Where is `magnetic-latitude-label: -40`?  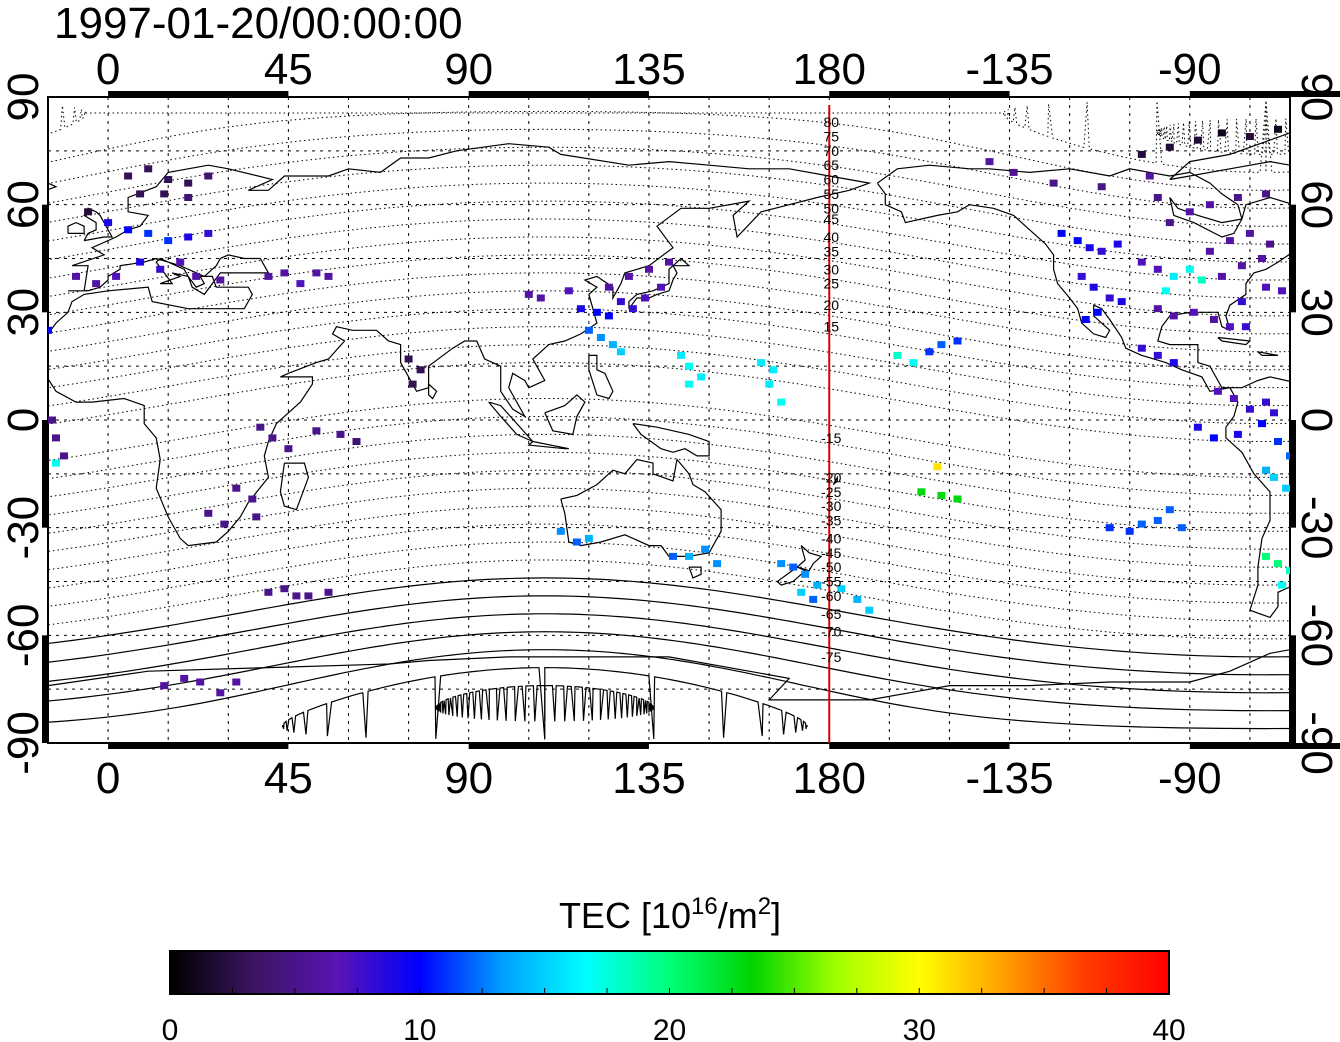
magnetic-latitude-label: -40 is located at coordinates (831, 538).